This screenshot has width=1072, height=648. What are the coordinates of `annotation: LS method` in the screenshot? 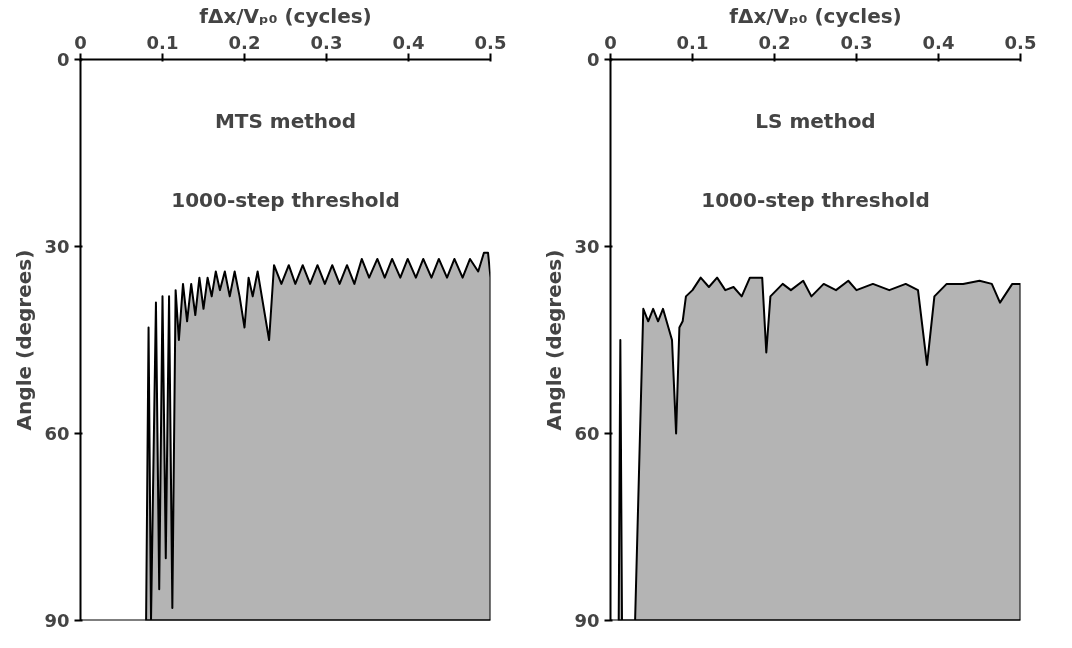 It's located at (815, 121).